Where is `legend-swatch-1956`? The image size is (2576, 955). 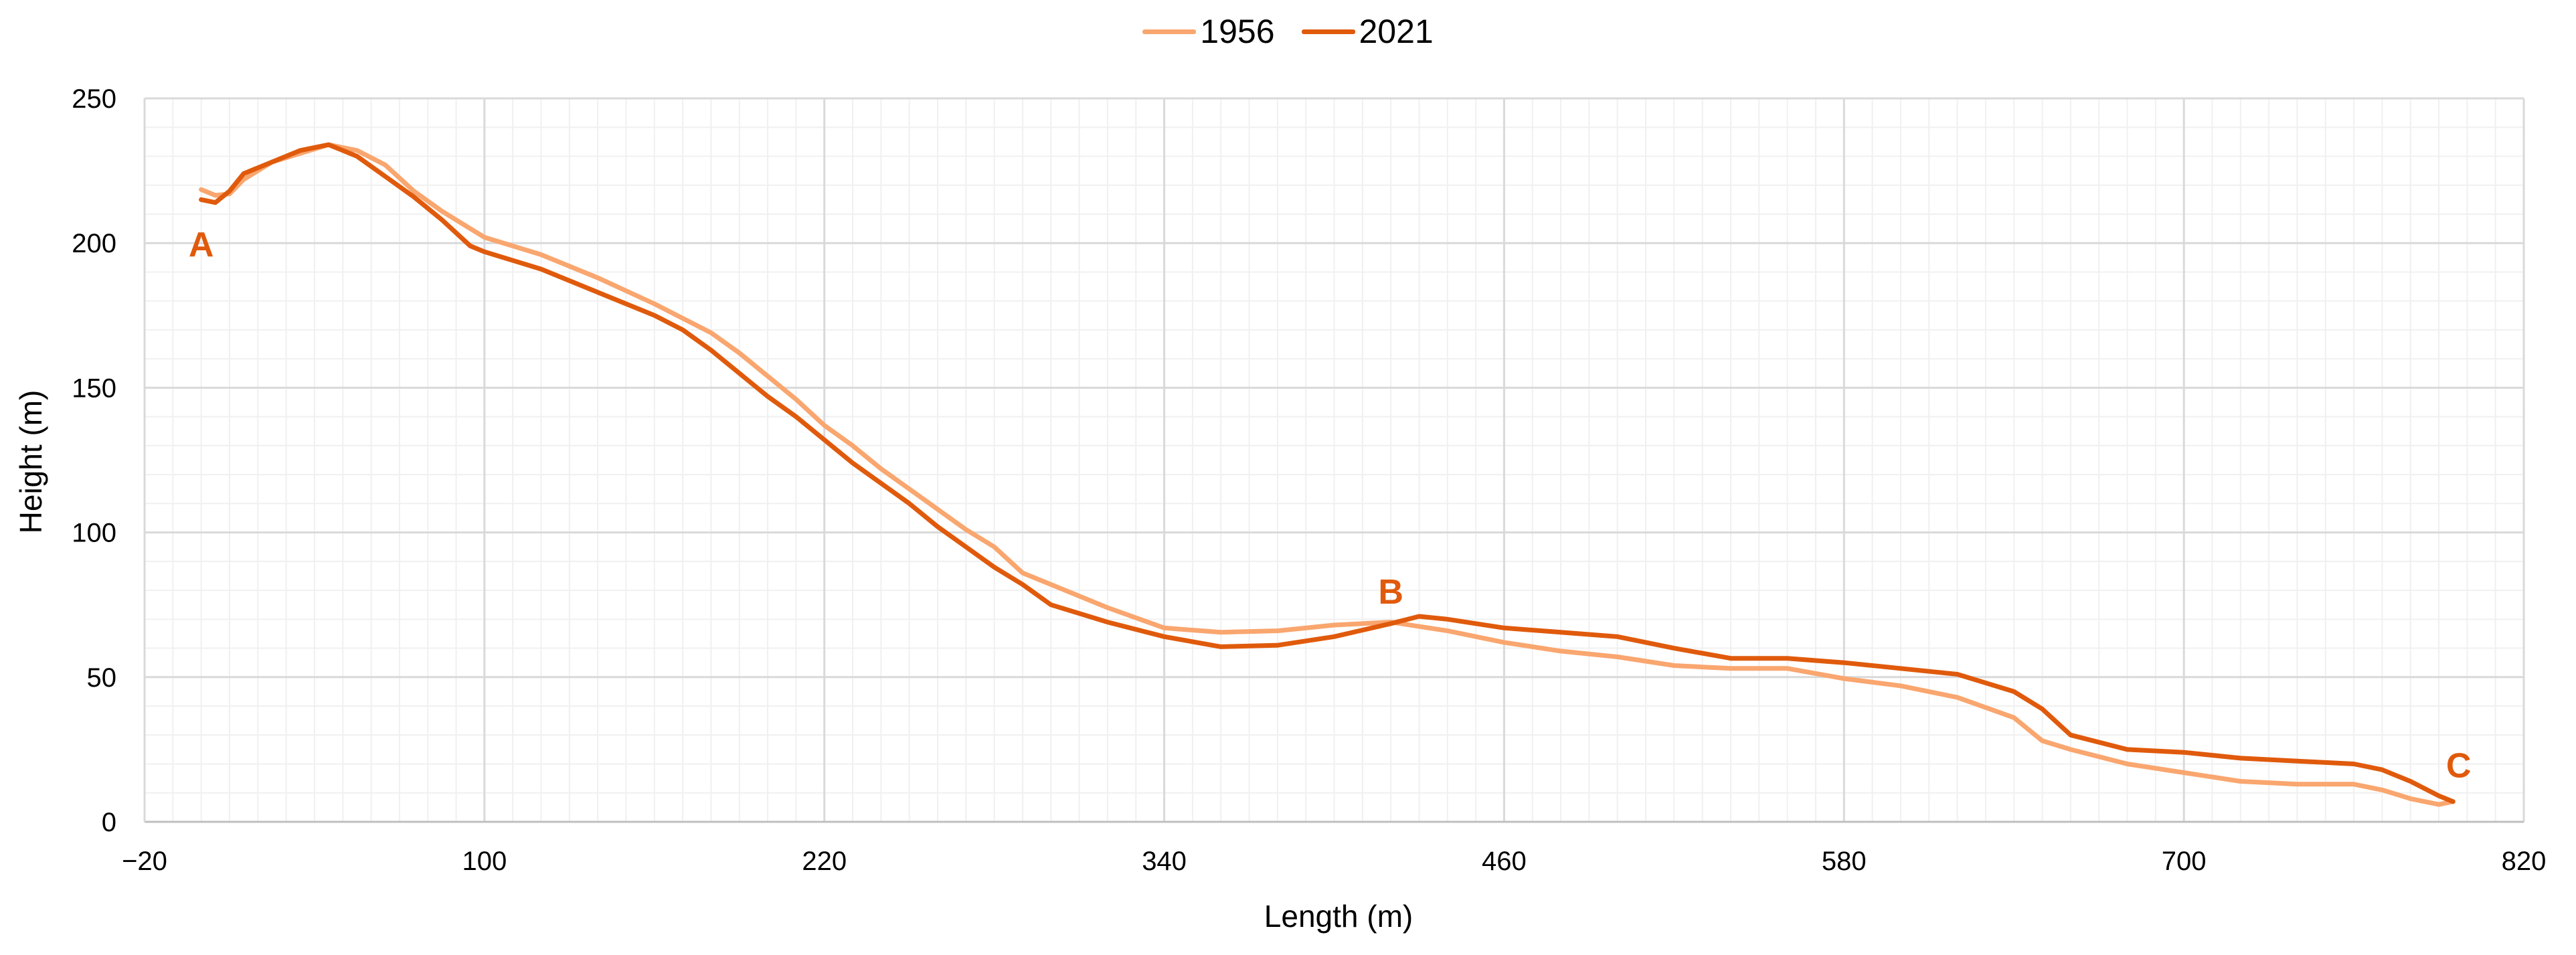 legend-swatch-1956 is located at coordinates (1169, 31).